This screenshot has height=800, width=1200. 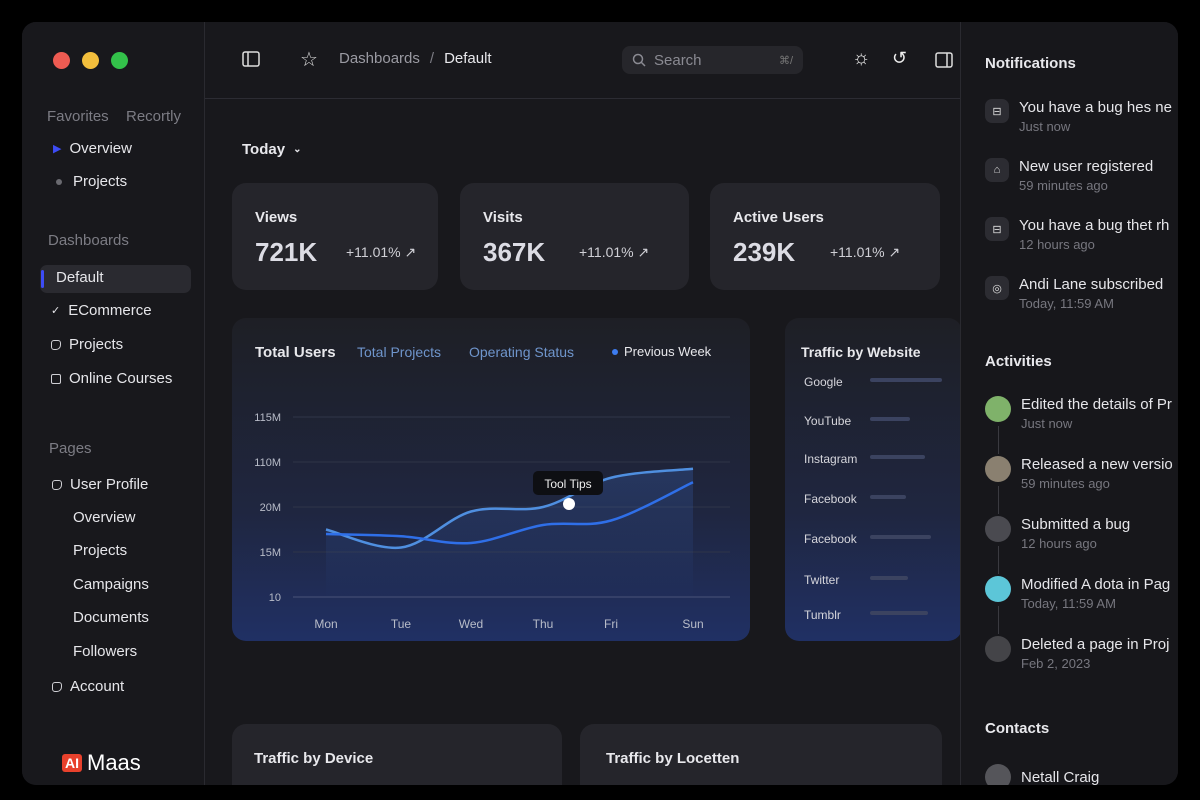 What do you see at coordinates (503, 217) in the screenshot?
I see `stat-title: Visits` at bounding box center [503, 217].